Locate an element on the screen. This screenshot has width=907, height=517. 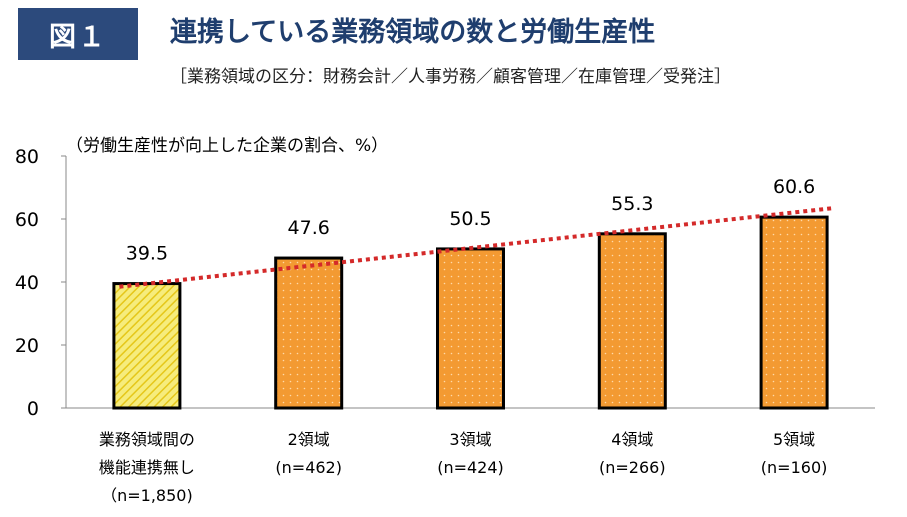
x-tick-label: (n=462) is located at coordinates (308, 467).